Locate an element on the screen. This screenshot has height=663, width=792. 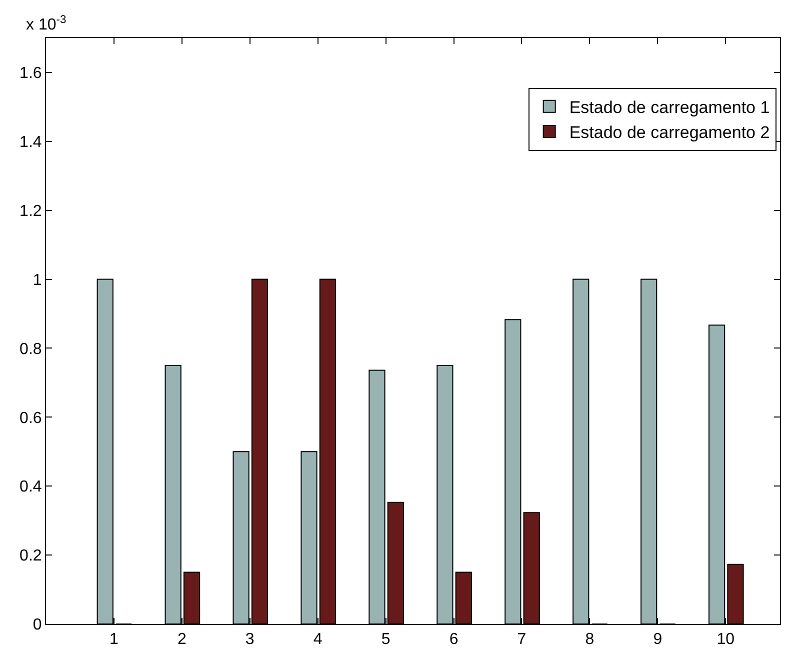
x-tick-label: 5 is located at coordinates (385, 639).